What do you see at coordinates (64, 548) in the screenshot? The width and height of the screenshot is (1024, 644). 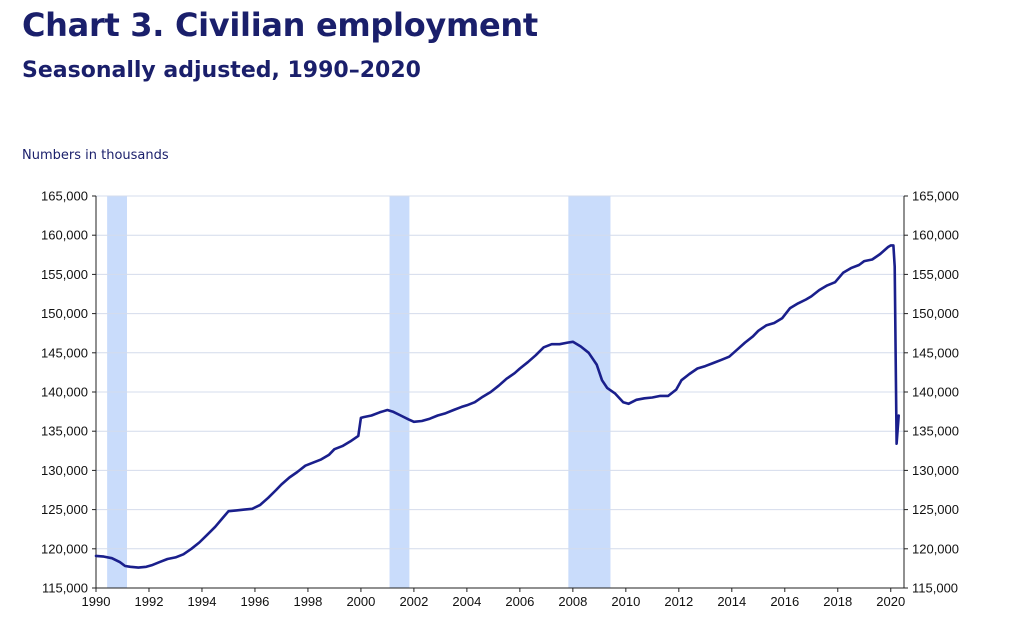 I see `left-y-tick-label: 120,000` at bounding box center [64, 548].